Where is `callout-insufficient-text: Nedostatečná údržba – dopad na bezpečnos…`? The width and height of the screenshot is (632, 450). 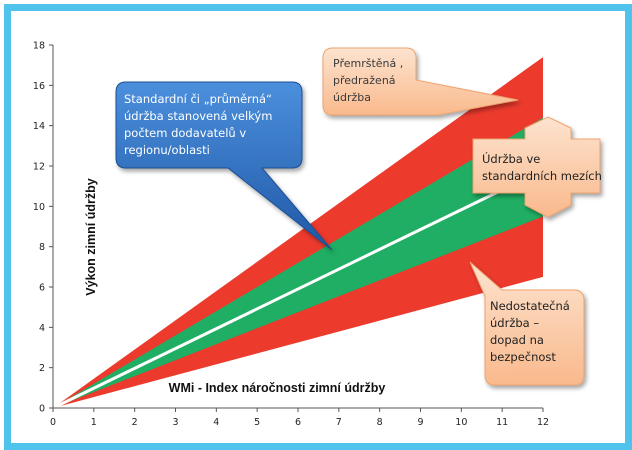
callout-insufficient-text: Nedostatečná údržba – dopad na bezpečnos… is located at coordinates (531, 331).